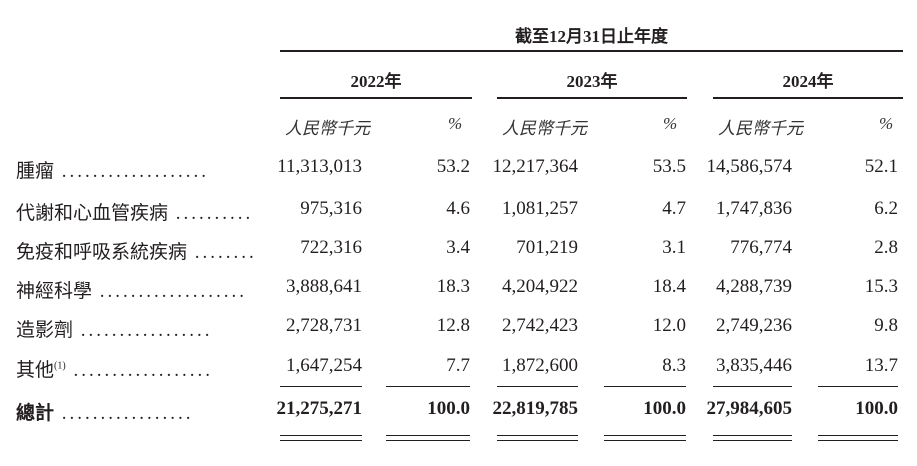 The width and height of the screenshot is (917, 466). What do you see at coordinates (324, 325) in the screenshot?
I see `amount-cell: 2,728,731` at bounding box center [324, 325].